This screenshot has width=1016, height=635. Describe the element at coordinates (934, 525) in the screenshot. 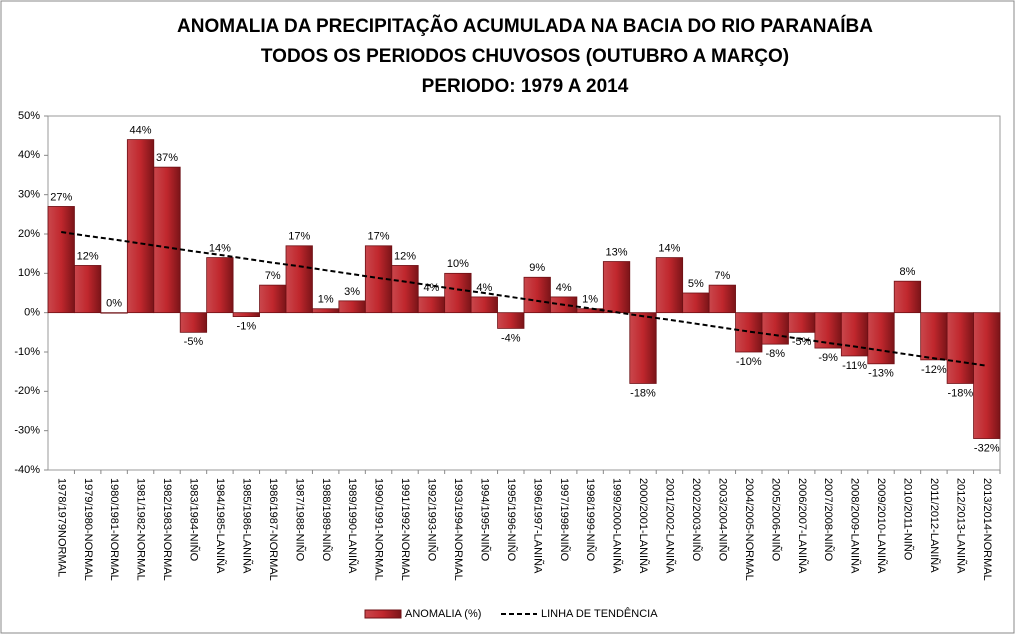

I see `x-tick-label: 2011/2012-LANIÑA` at that location.